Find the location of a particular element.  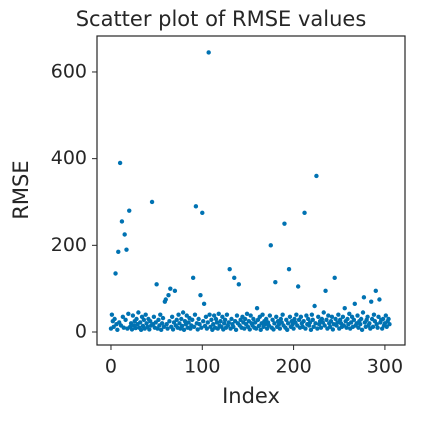

y-tick-label: 400 is located at coordinates (69, 158).